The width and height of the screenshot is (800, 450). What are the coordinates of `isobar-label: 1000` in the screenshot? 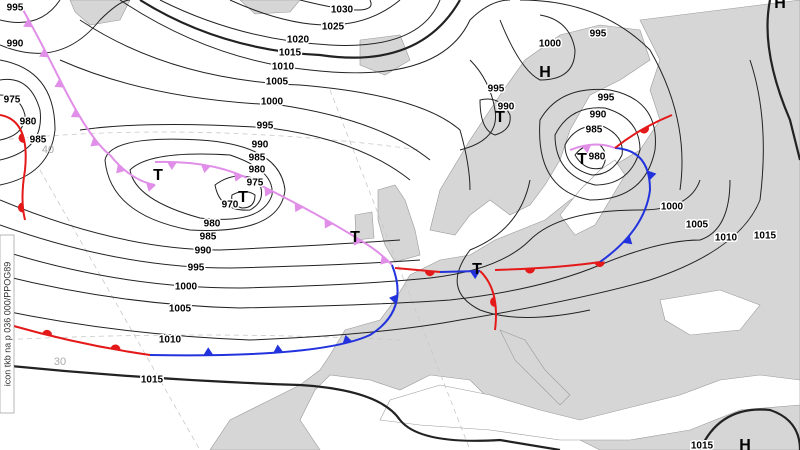 It's located at (186, 287).